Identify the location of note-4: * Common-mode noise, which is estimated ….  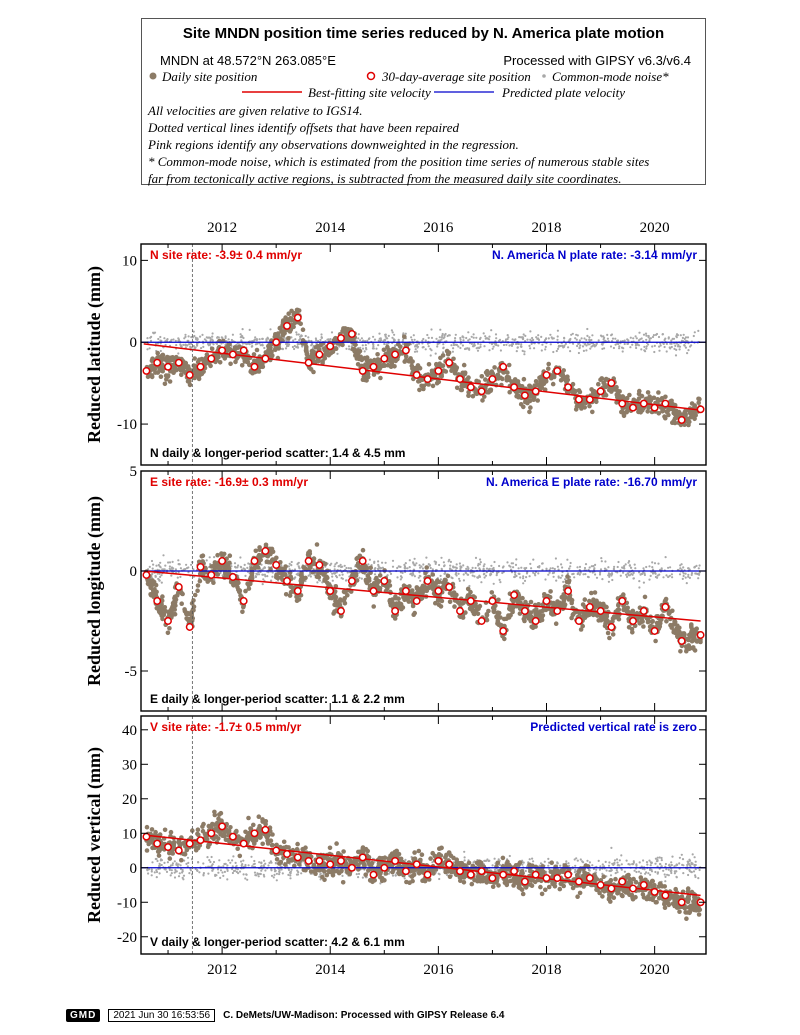
(399, 161).